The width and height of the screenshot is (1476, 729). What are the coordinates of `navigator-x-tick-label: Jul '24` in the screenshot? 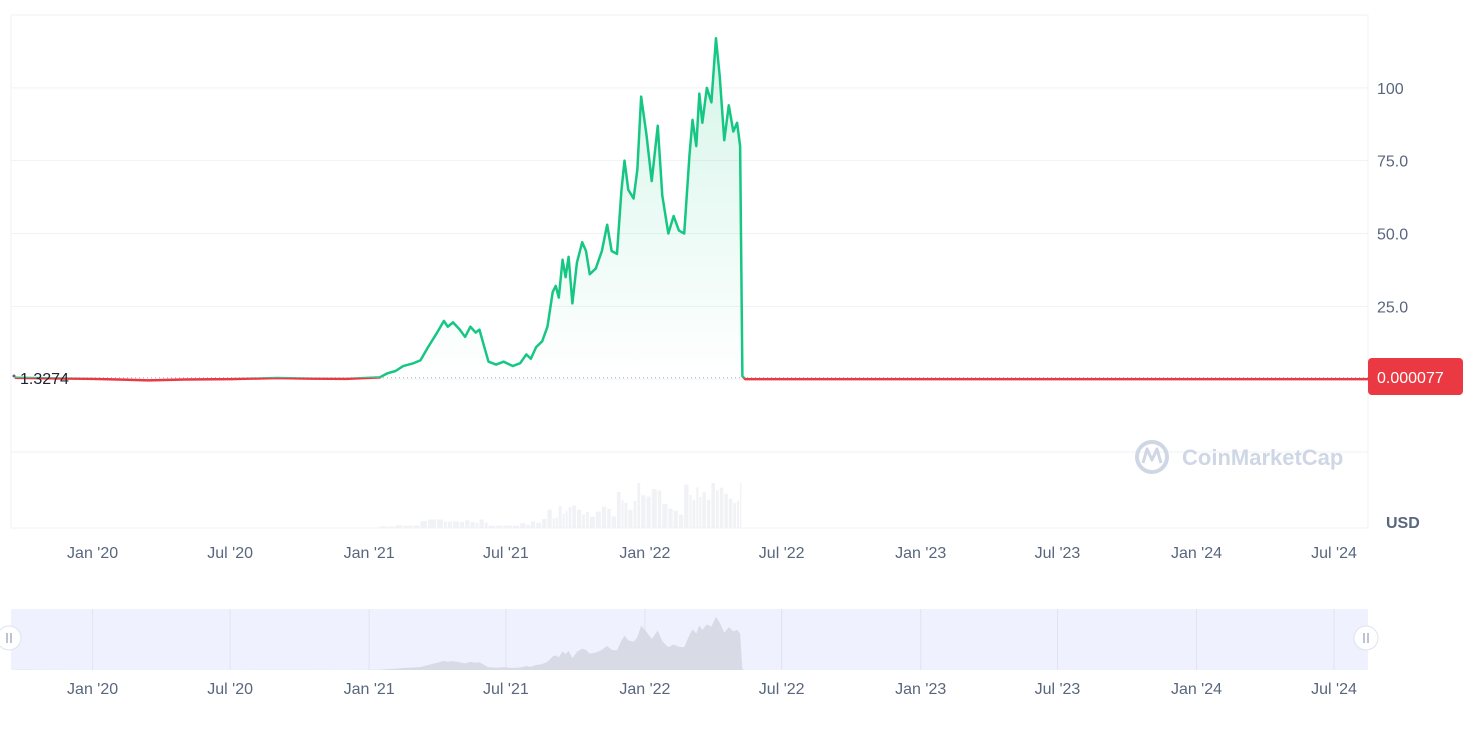 It's located at (1334, 689).